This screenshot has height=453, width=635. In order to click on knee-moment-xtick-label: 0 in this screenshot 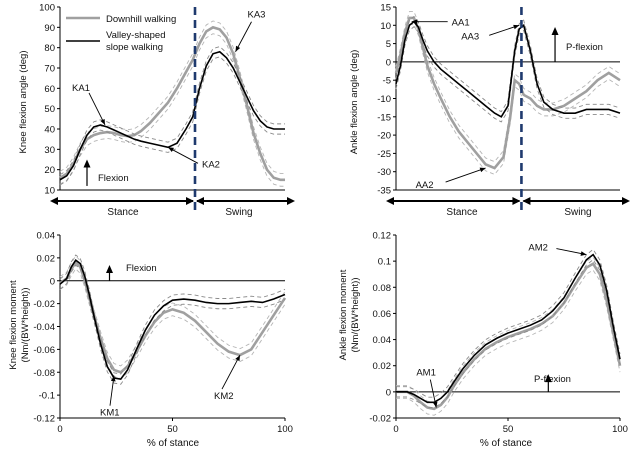, I will do `click(59, 429)`.